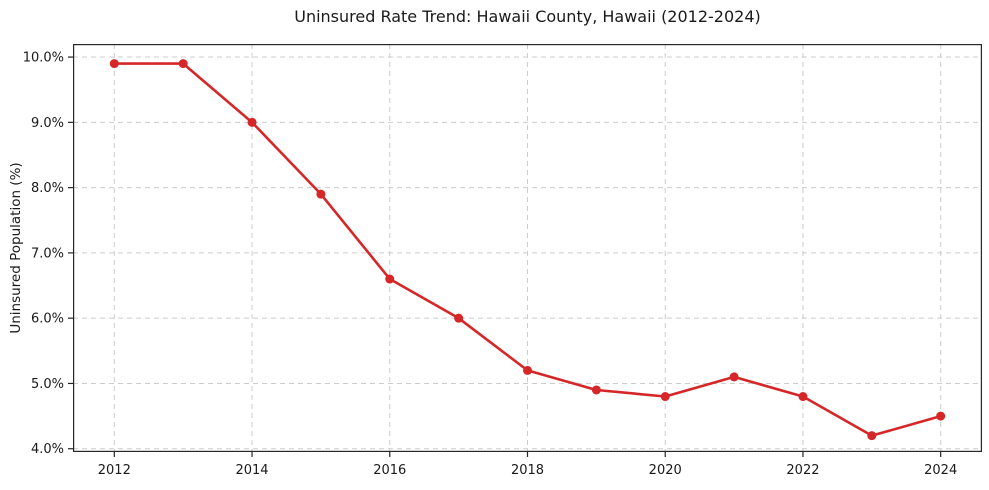  I want to click on y-tick-label: 4.0%, so click(47, 449).